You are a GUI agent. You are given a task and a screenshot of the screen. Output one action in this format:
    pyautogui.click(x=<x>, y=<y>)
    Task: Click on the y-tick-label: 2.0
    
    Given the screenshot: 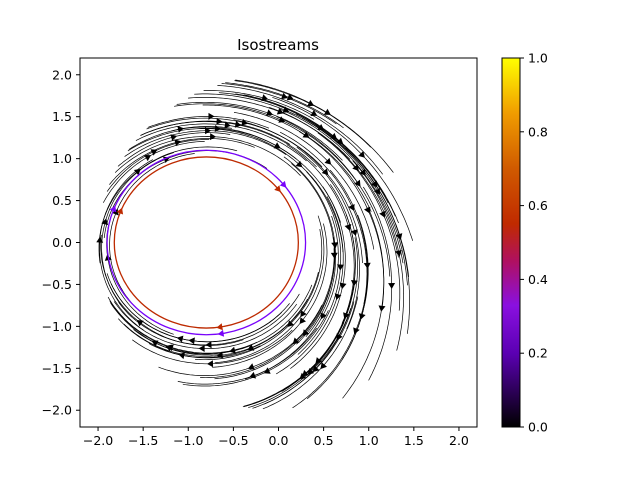 What is the action you would take?
    pyautogui.click(x=62, y=74)
    